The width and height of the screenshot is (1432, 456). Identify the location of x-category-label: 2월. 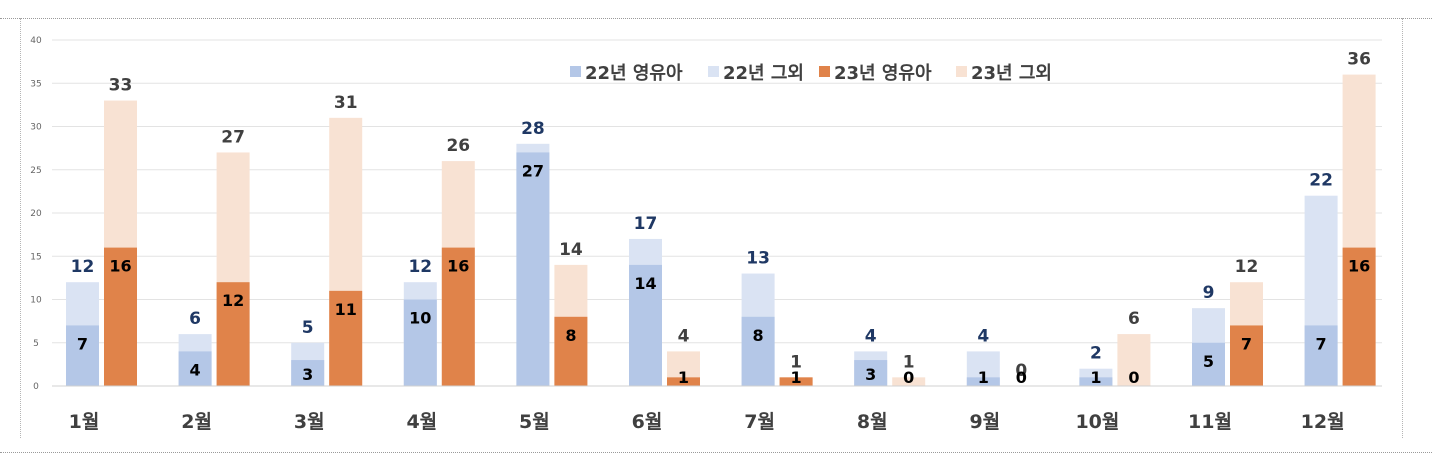
(196, 422).